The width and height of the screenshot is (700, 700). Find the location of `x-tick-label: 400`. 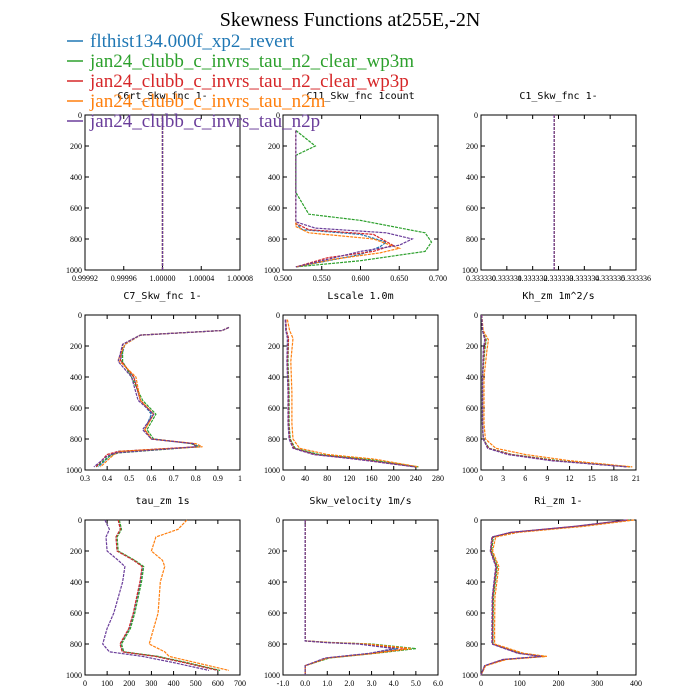

x-tick-label: 400 is located at coordinates (174, 683).